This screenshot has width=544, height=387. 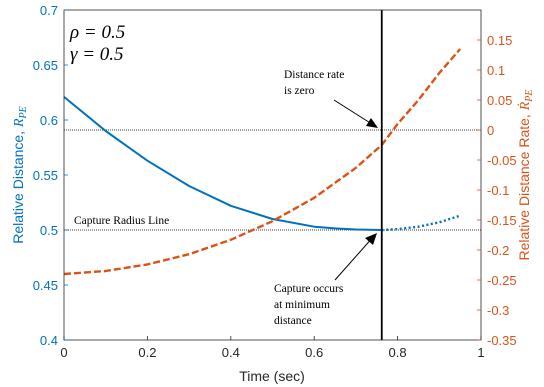 I want to click on y-axis-left-title-text: Relative Distance,, so click(x=18, y=185).